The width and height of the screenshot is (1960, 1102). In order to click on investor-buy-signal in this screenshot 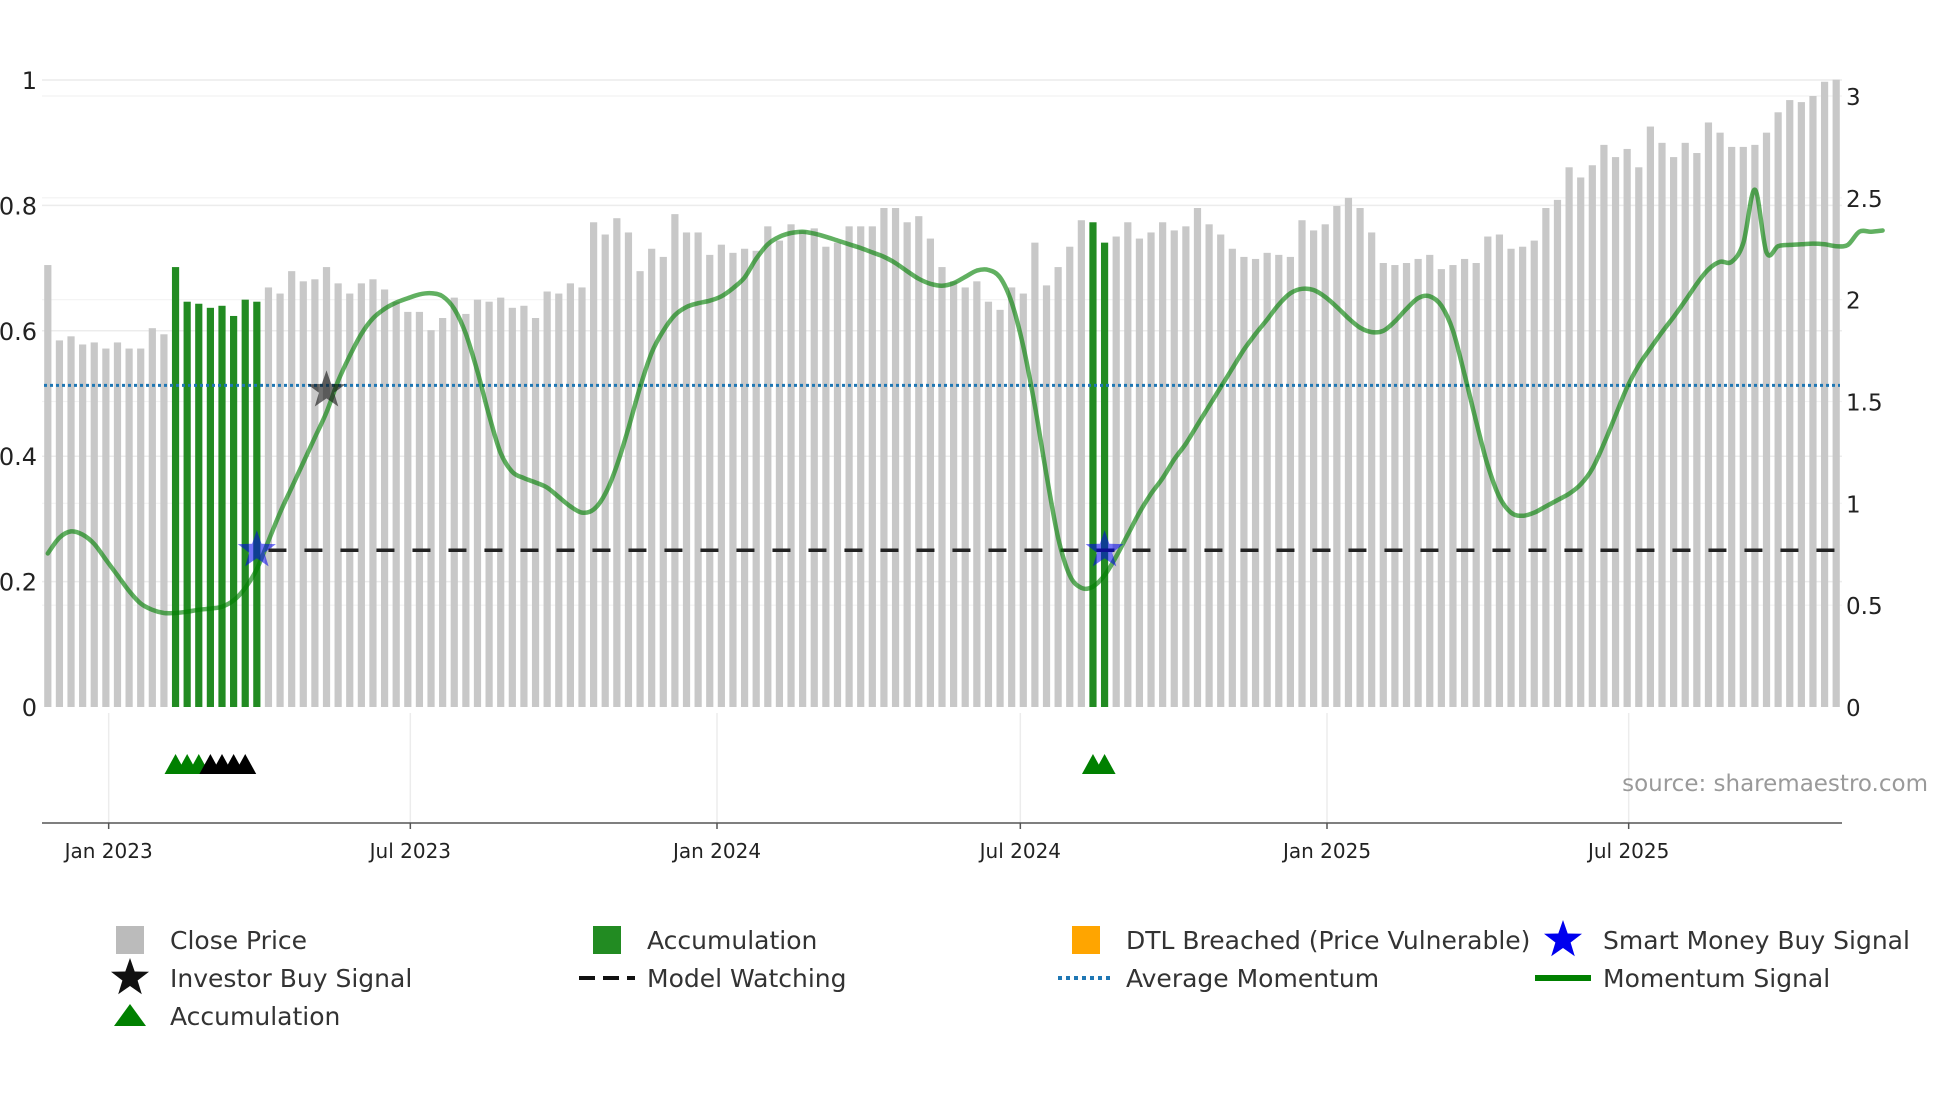, I will do `click(326, 388)`.